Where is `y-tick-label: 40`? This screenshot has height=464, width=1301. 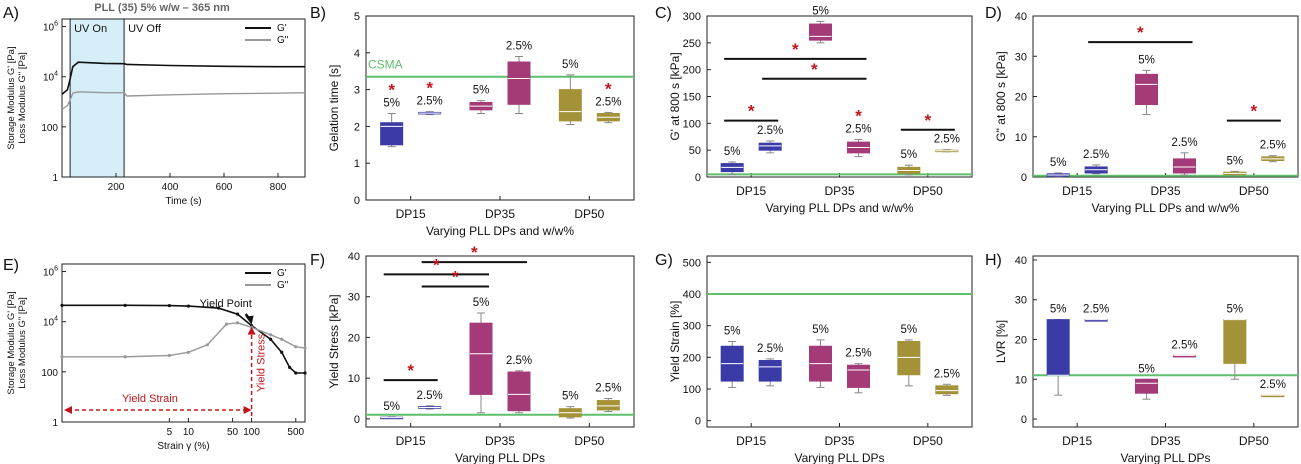
y-tick-label: 40 is located at coordinates (1021, 261).